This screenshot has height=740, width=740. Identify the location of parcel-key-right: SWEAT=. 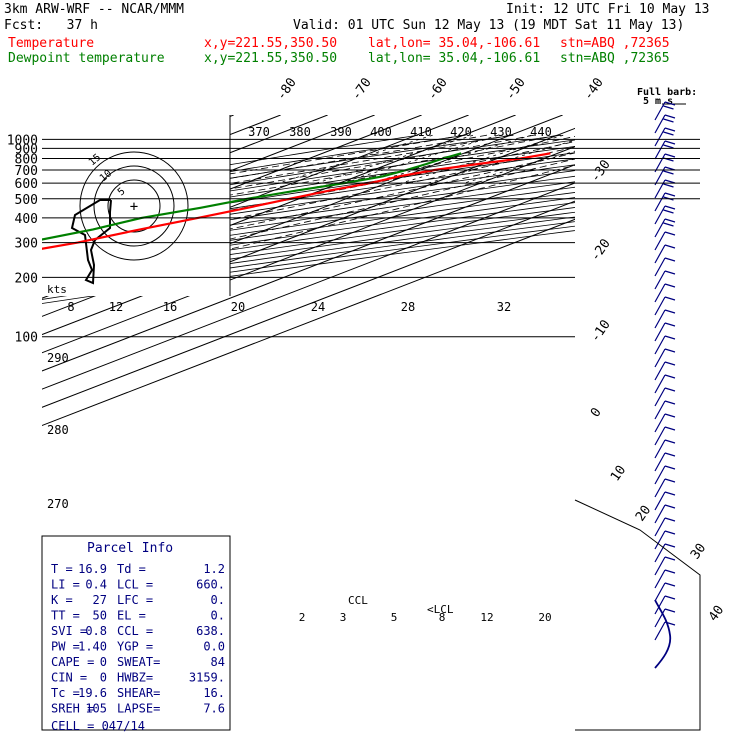
(138, 662).